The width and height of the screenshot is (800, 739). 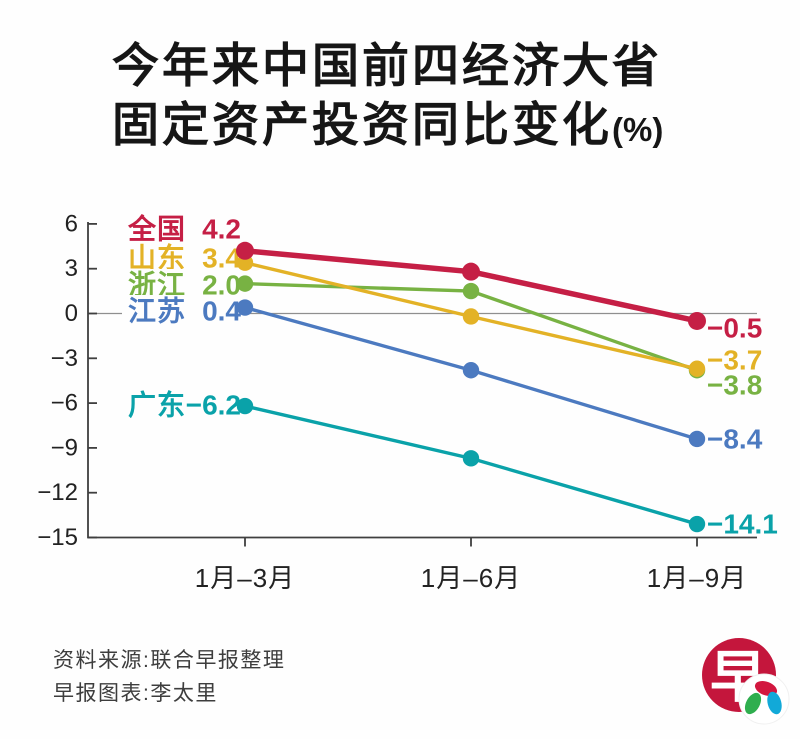 I want to click on zaobao-logo: 早, so click(x=746, y=681).